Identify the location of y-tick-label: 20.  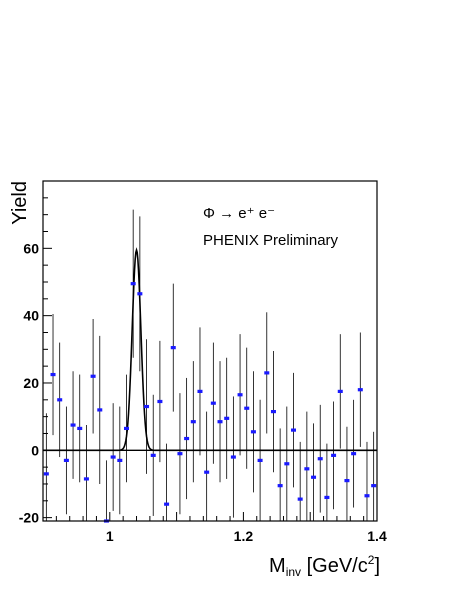
(31, 383).